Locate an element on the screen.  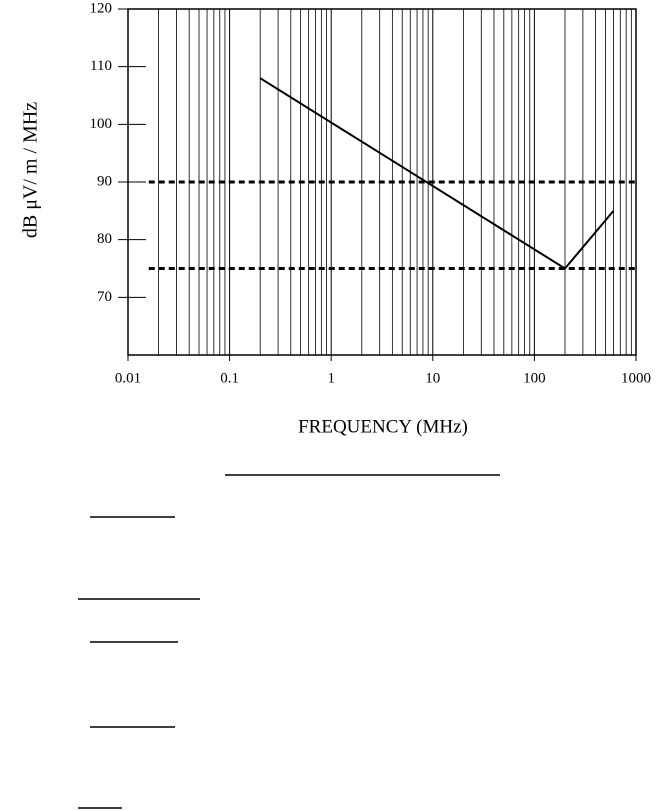
y-tick-label: 90 is located at coordinates (104, 181).